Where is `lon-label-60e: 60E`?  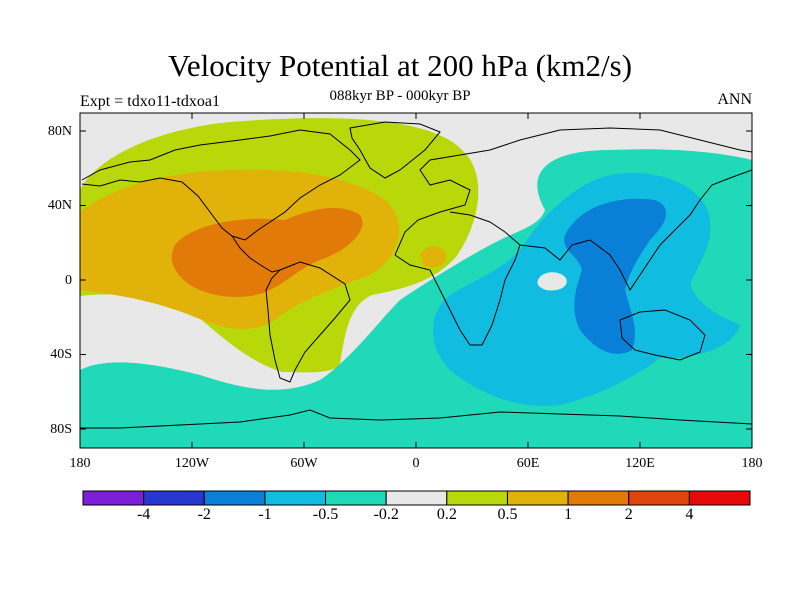
lon-label-60e: 60E is located at coordinates (528, 463).